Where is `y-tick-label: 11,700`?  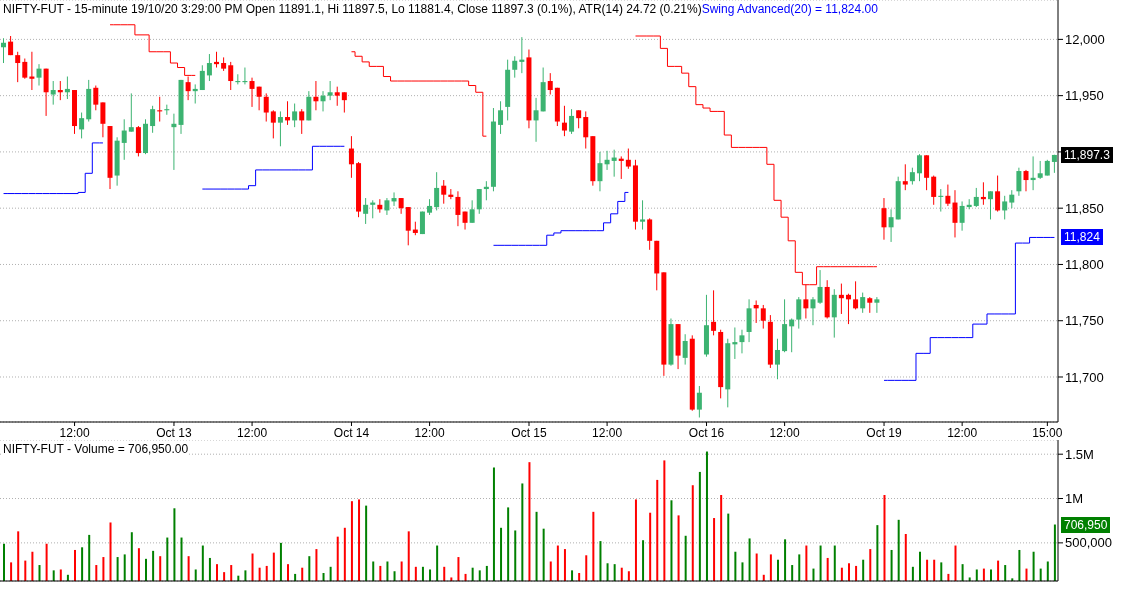
y-tick-label: 11,700 is located at coordinates (1084, 377).